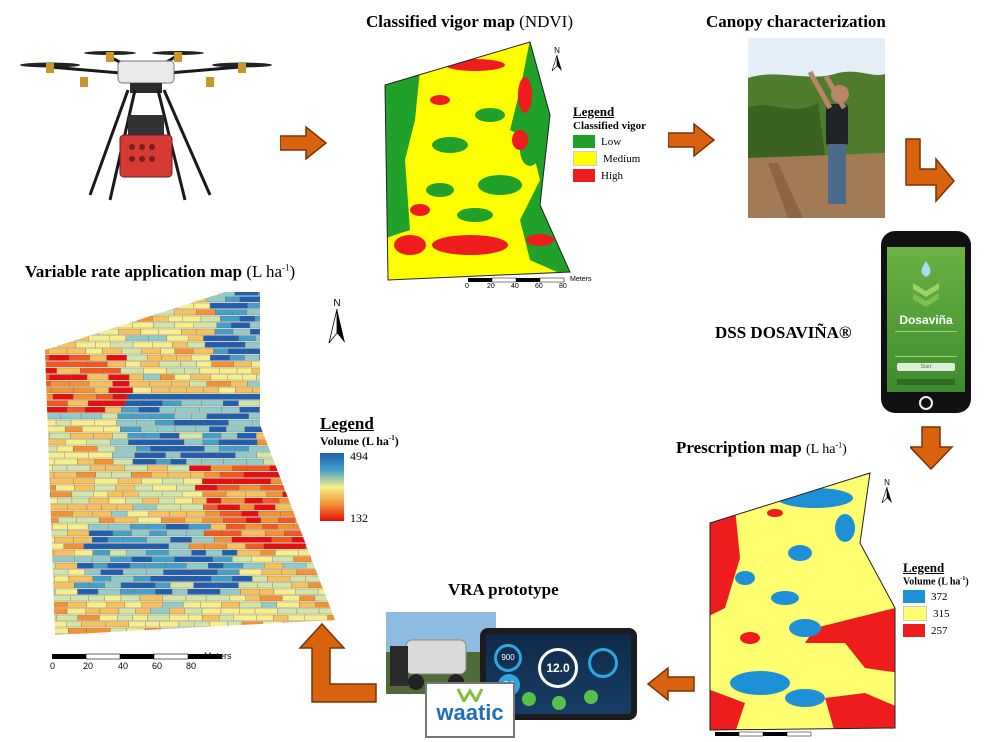  I want to click on vra-color-ramp, so click(332, 487).